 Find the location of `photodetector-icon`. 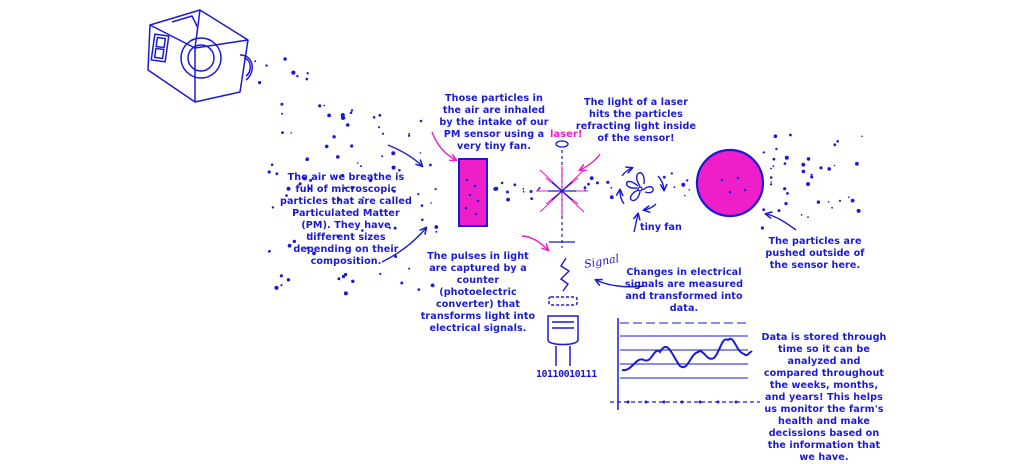

photodetector-icon is located at coordinates (563, 331).